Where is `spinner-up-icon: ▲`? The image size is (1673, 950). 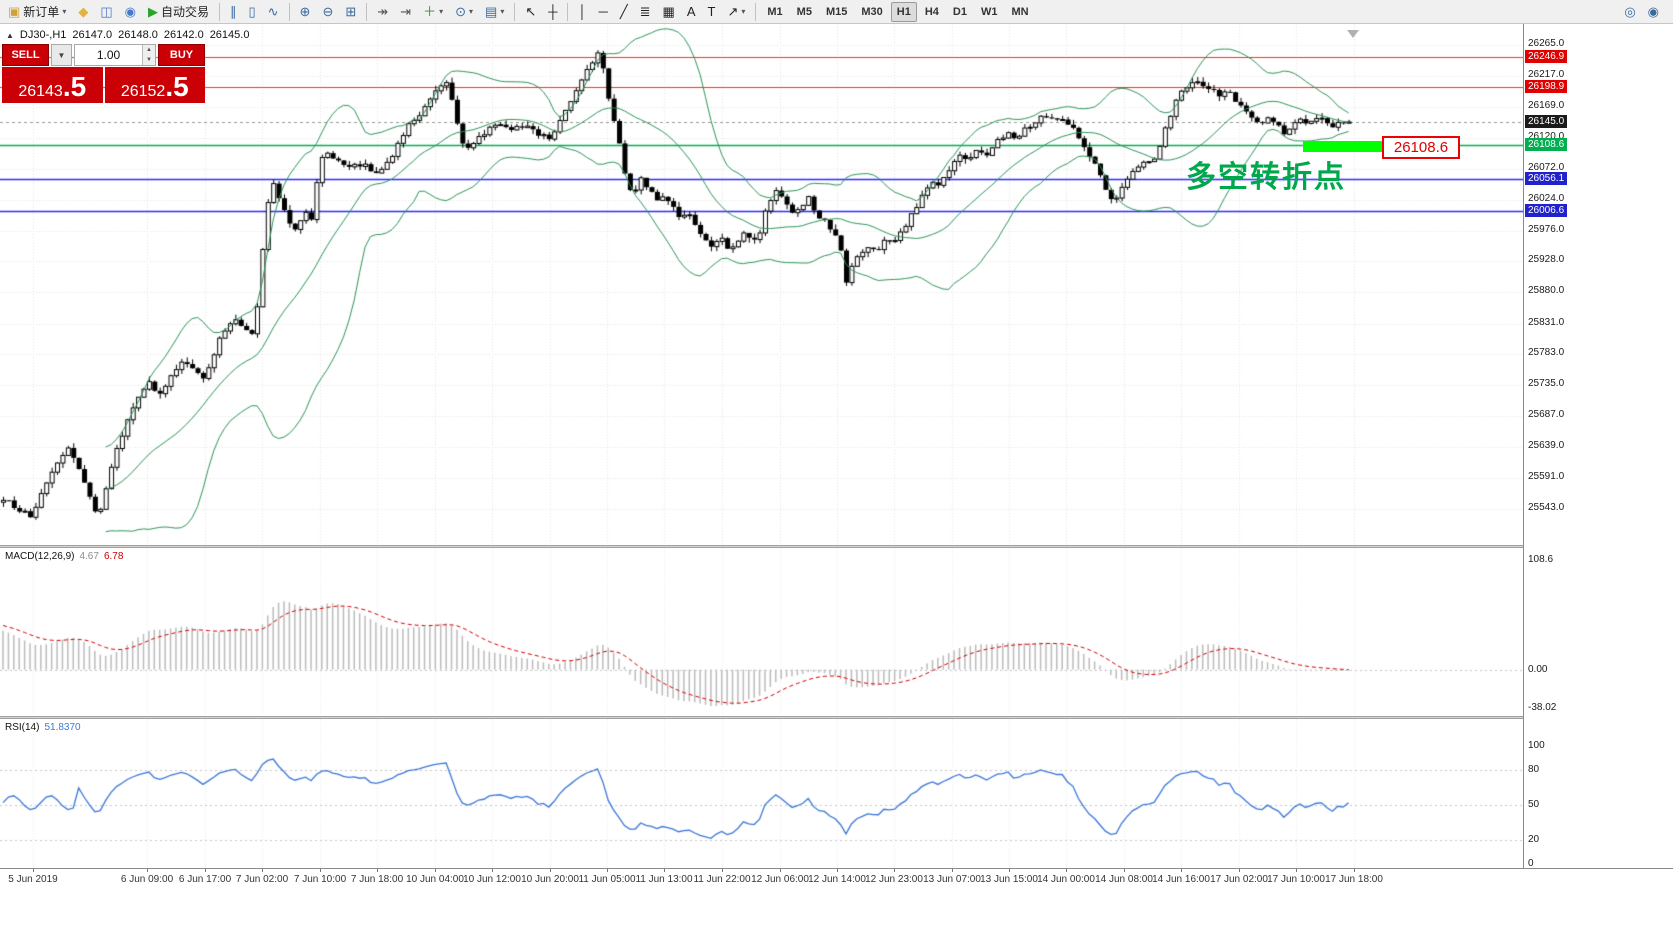 spinner-up-icon: ▲ is located at coordinates (149, 50).